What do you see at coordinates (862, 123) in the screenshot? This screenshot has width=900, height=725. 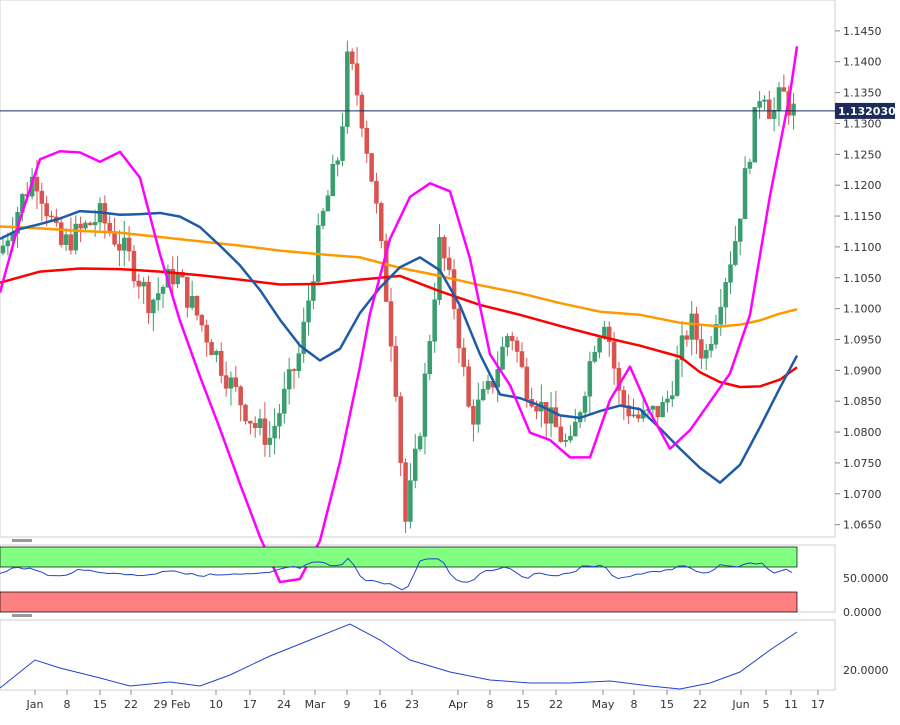 I see `price-tick-label: 1.1300` at bounding box center [862, 123].